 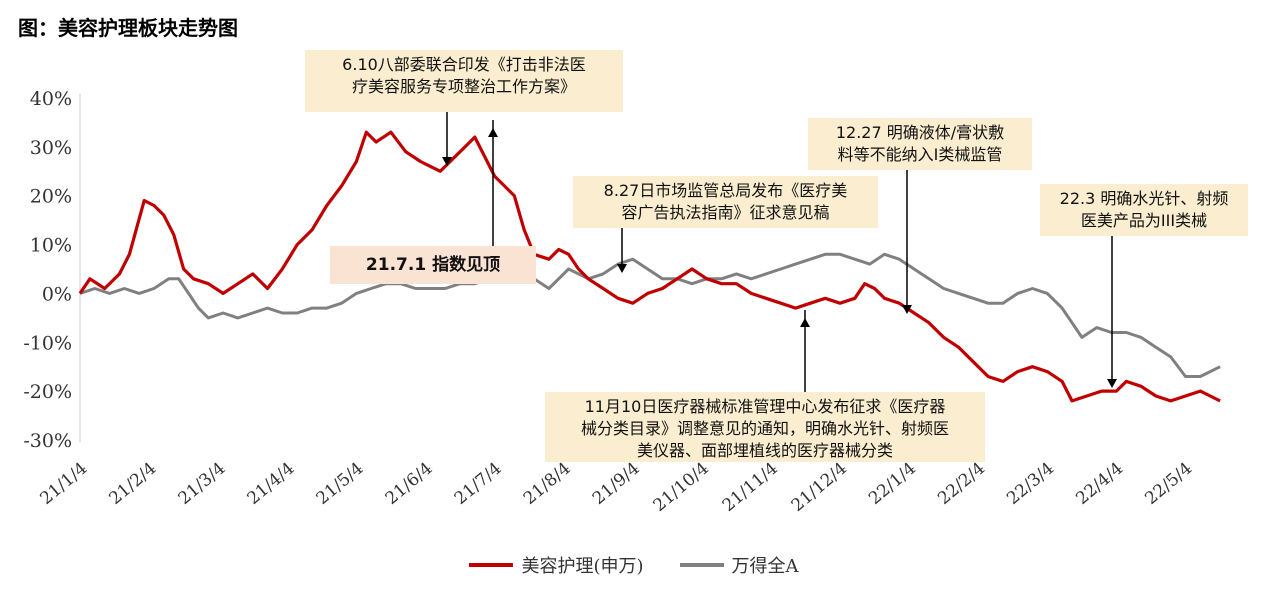 What do you see at coordinates (47, 441) in the screenshot?
I see `y-tick-label: -30%` at bounding box center [47, 441].